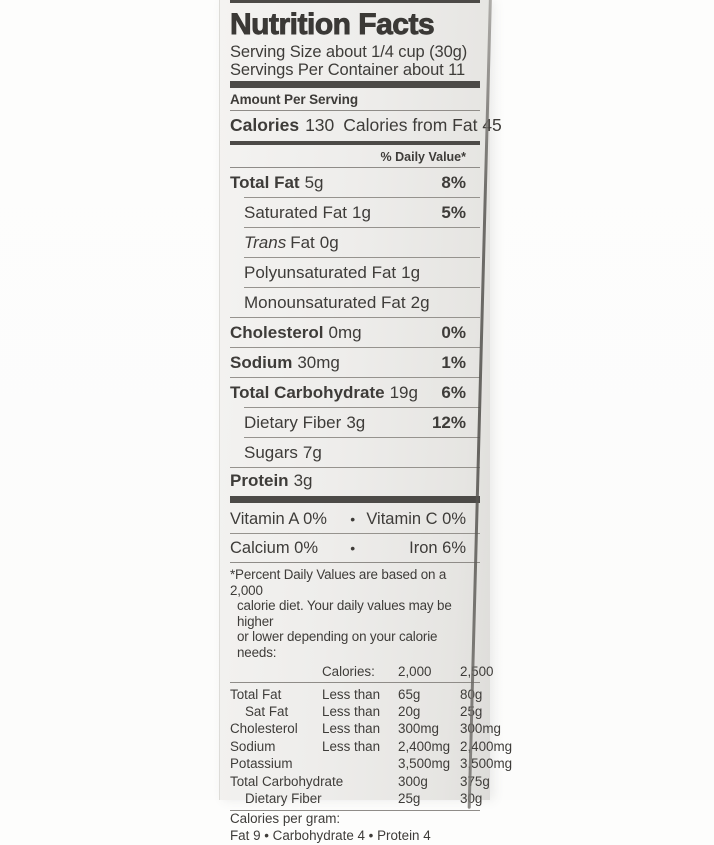 The image size is (714, 845). What do you see at coordinates (329, 242) in the screenshot?
I see `nutrient-amount: 0g` at bounding box center [329, 242].